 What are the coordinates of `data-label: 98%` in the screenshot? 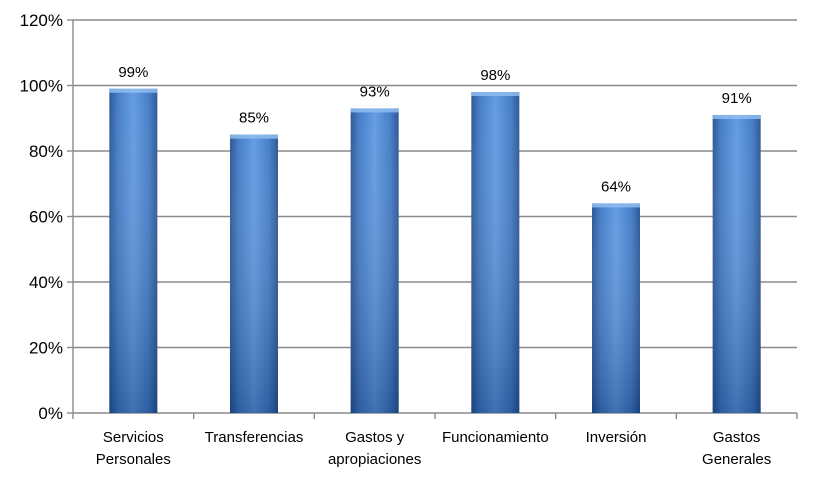 It's located at (495, 75).